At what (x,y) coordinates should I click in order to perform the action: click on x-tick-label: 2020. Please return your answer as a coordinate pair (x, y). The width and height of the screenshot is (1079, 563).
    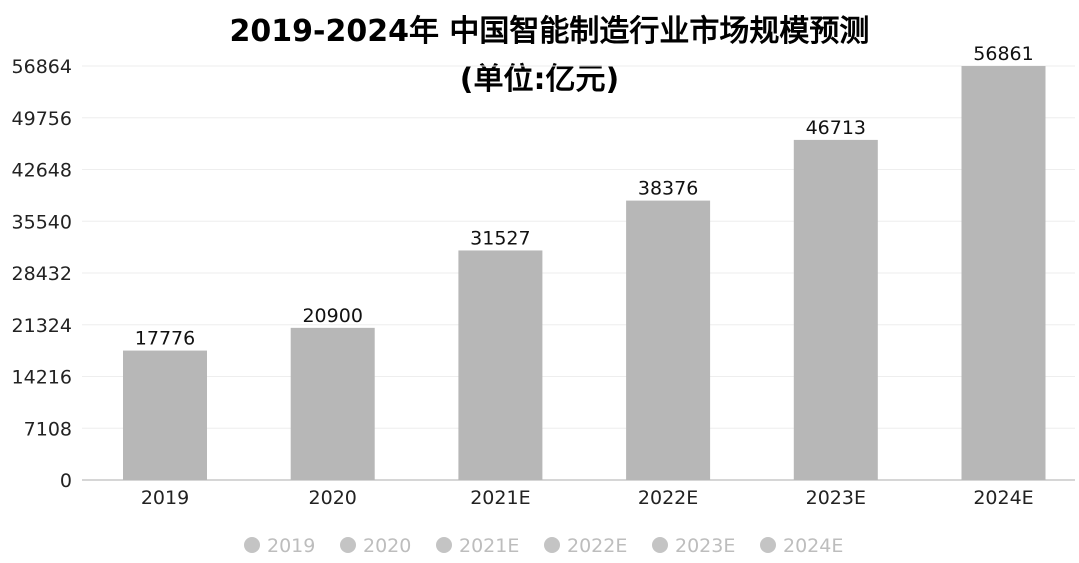
    Looking at the image, I should click on (333, 498).